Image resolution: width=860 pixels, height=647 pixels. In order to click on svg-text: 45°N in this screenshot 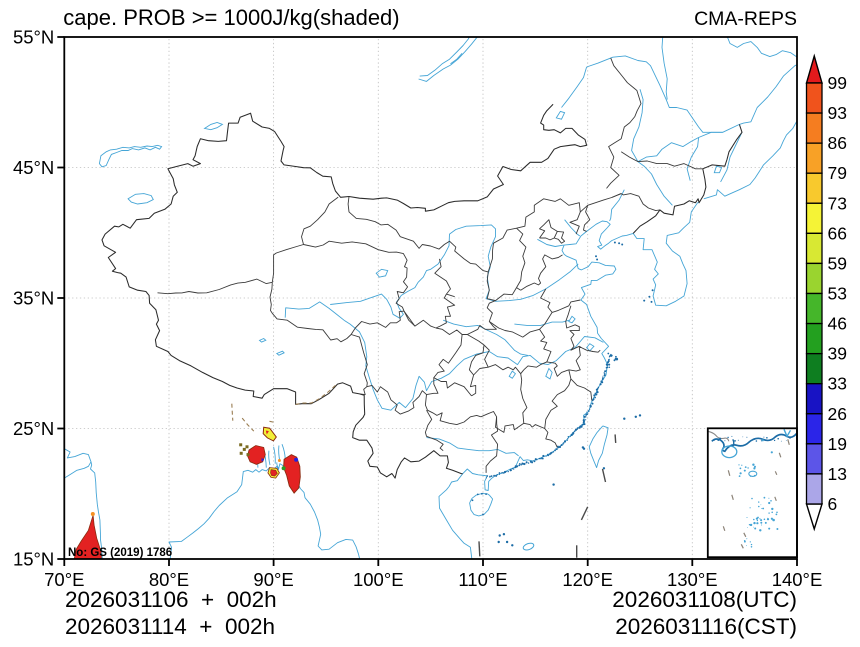, I will do `click(33, 167)`.